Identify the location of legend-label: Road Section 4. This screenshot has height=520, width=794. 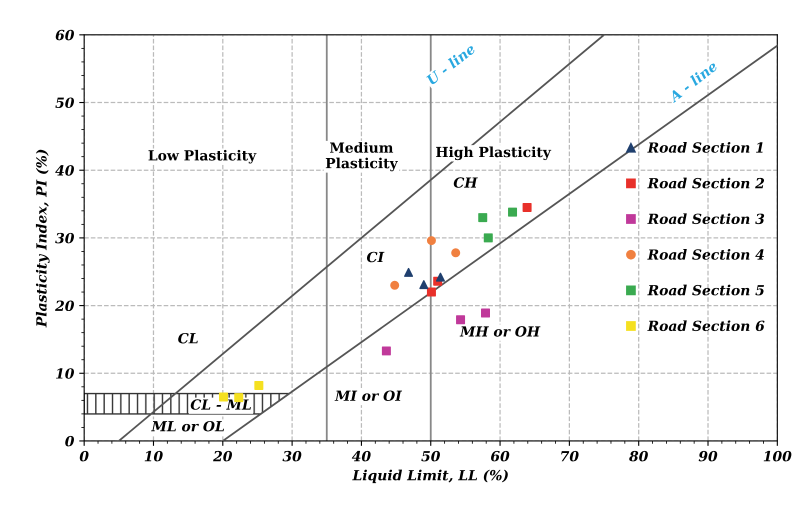
(705, 254).